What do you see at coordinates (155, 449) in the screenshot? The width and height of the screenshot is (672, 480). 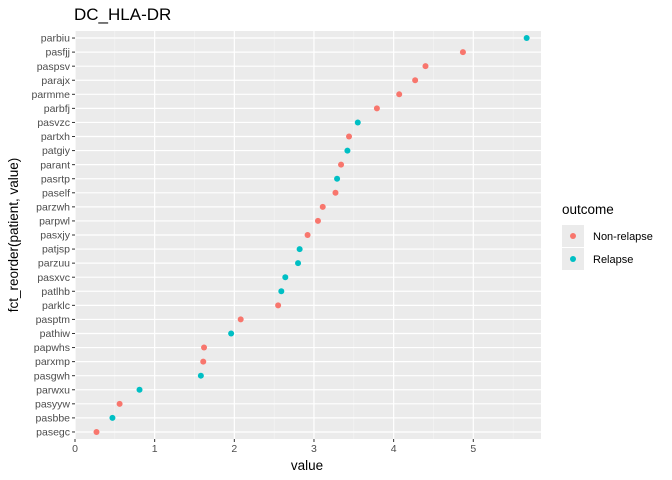 I see `x-tick-label: 1` at bounding box center [155, 449].